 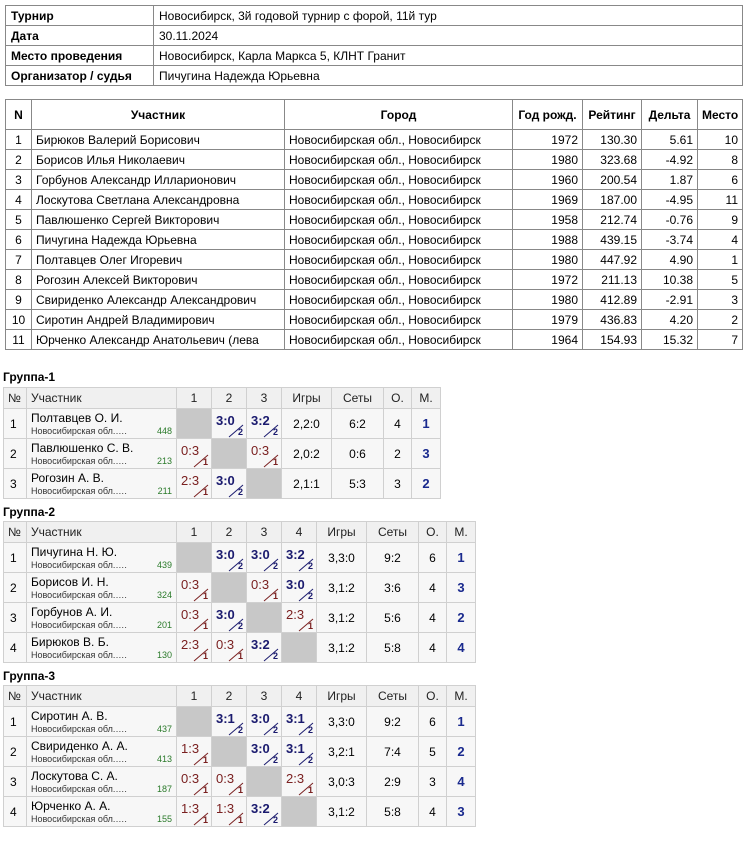 I want to click on group-column-header: О., so click(x=432, y=532).